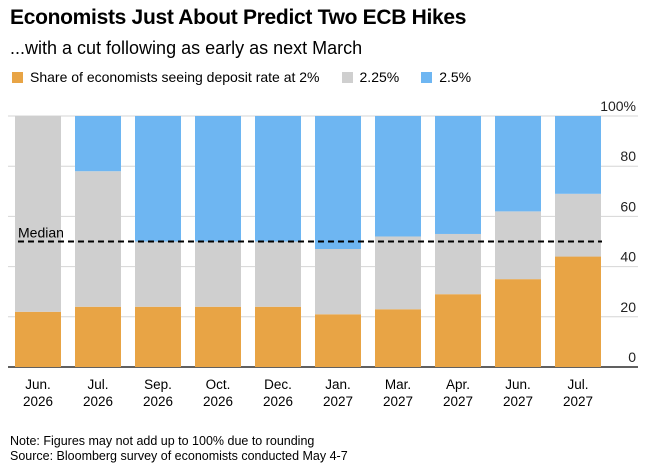 This screenshot has height=472, width=658. Describe the element at coordinates (628, 206) in the screenshot. I see `y-tick-label: 60` at that location.